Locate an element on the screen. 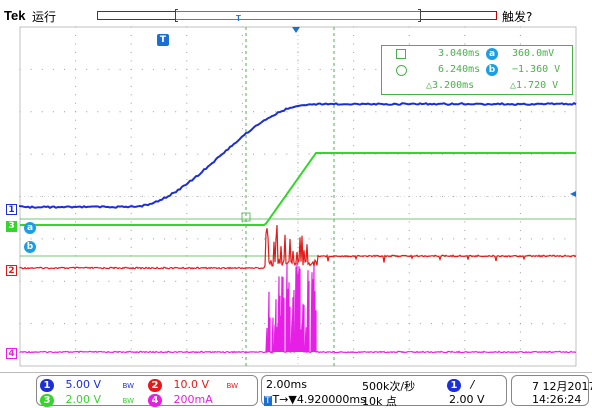 The height and width of the screenshot is (408, 592). ch4-readout: 4 200mA is located at coordinates (180, 400).